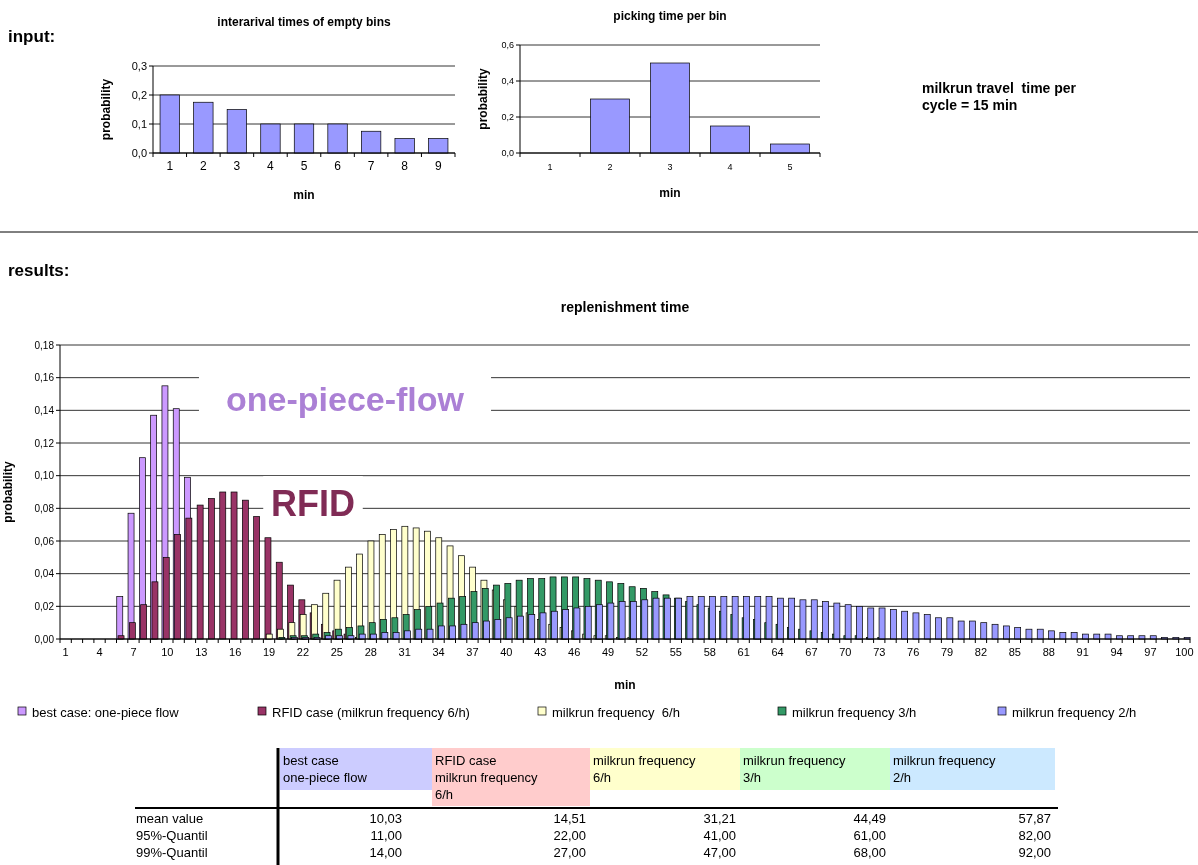  Describe the element at coordinates (670, 16) in the screenshot. I see `chart-title: picking time per bin` at that location.